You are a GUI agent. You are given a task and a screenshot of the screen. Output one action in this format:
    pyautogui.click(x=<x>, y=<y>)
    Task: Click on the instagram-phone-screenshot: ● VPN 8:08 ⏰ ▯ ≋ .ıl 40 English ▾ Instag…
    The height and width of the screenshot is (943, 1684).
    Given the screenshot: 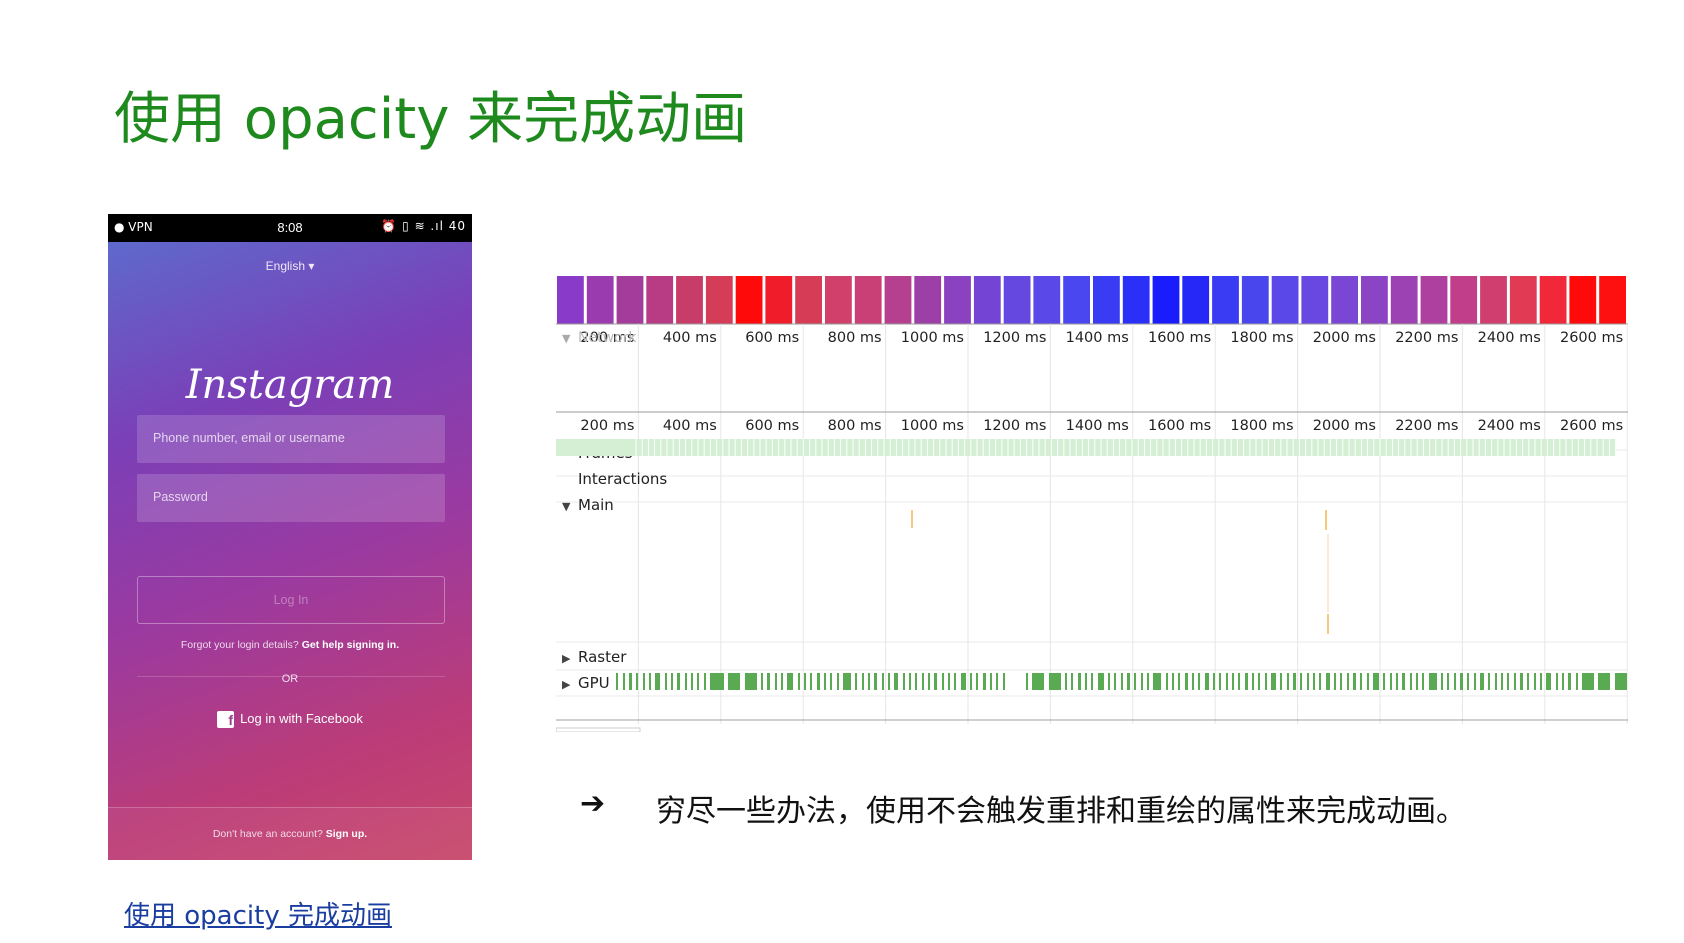 What is the action you would take?
    pyautogui.click(x=290, y=537)
    